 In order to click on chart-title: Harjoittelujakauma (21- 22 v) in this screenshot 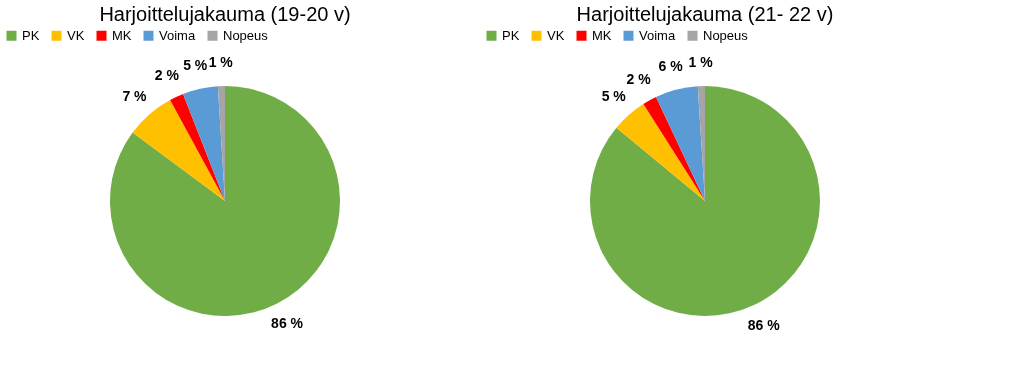, I will do `click(705, 14)`.